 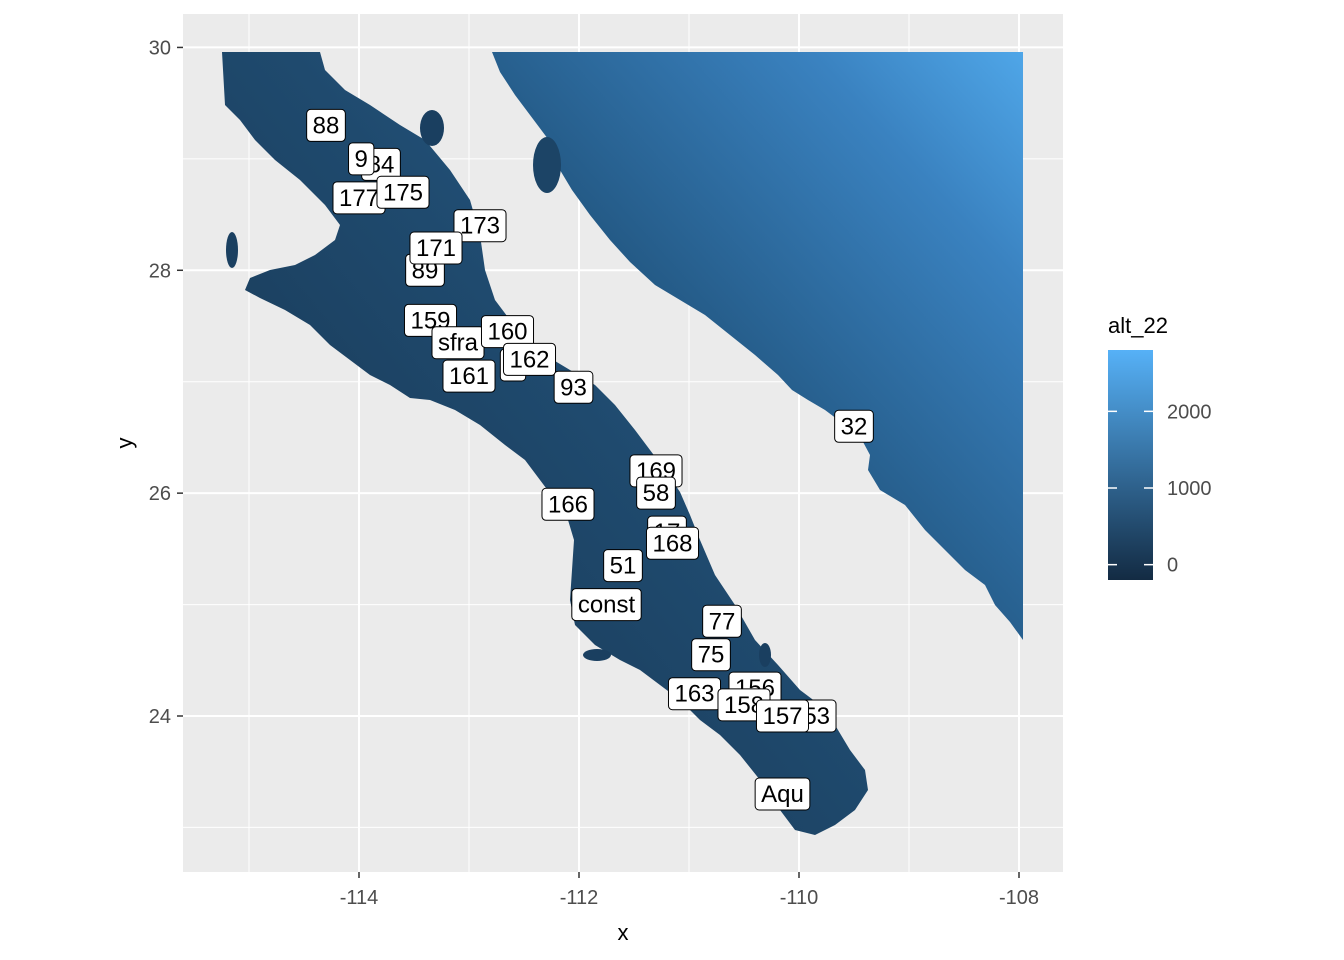 I want to click on site-label-text: const, so click(x=607, y=605).